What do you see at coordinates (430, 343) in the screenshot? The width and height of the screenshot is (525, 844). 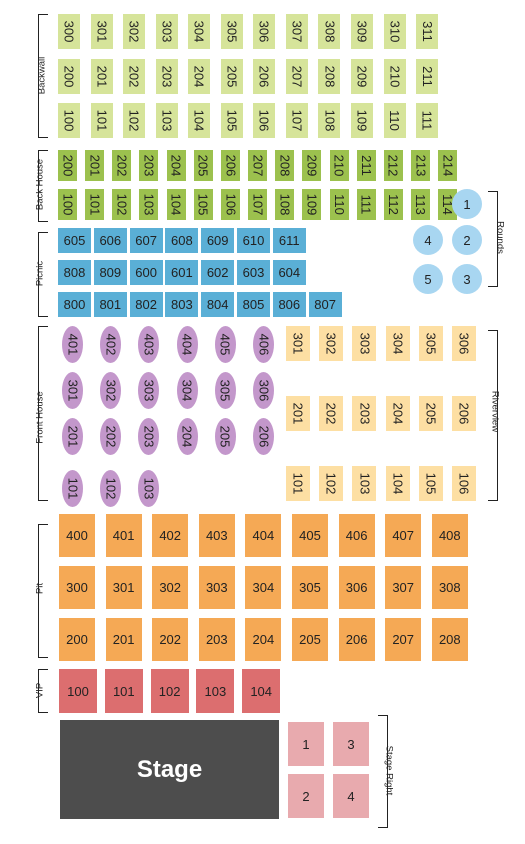 I see `riverview-section-305: 305` at bounding box center [430, 343].